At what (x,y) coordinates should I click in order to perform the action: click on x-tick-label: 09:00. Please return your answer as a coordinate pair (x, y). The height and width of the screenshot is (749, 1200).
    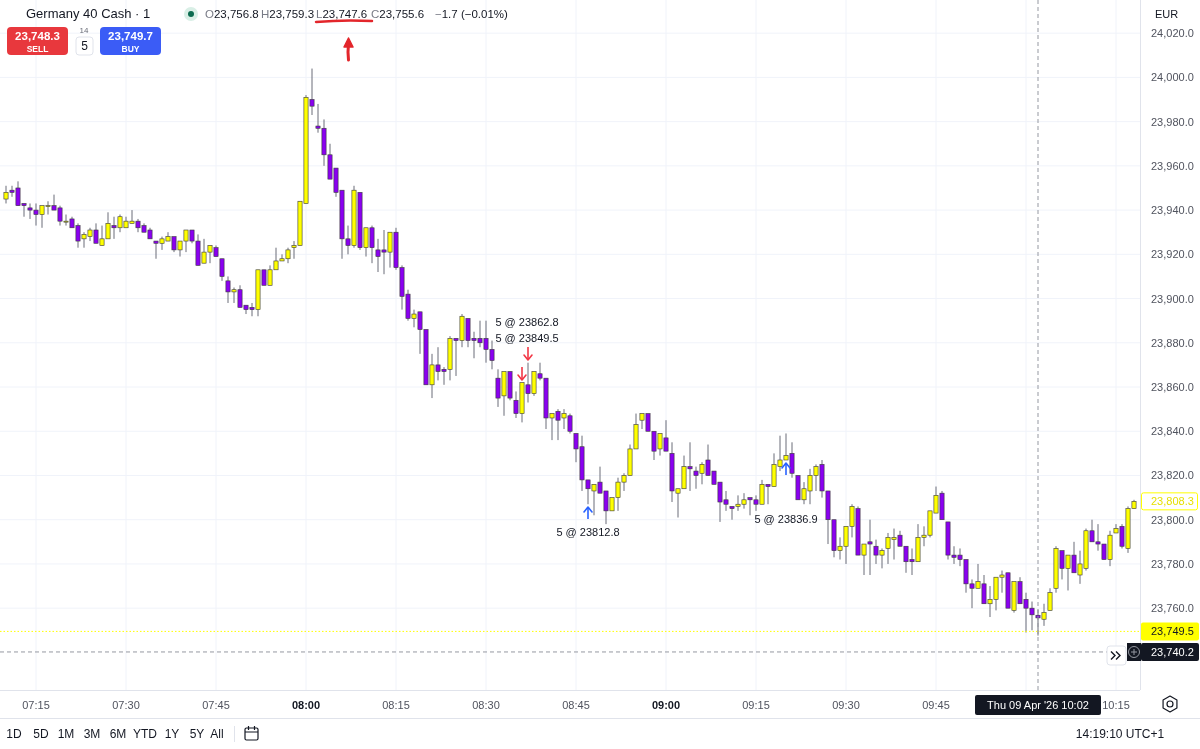
    Looking at the image, I should click on (666, 705).